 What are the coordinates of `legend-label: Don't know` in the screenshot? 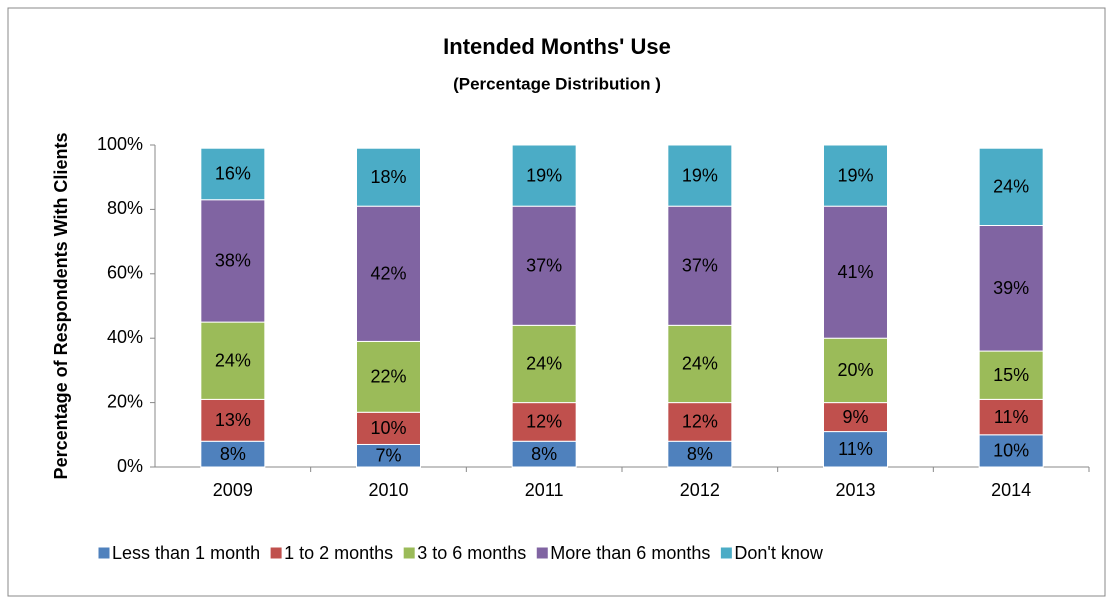 It's located at (778, 553).